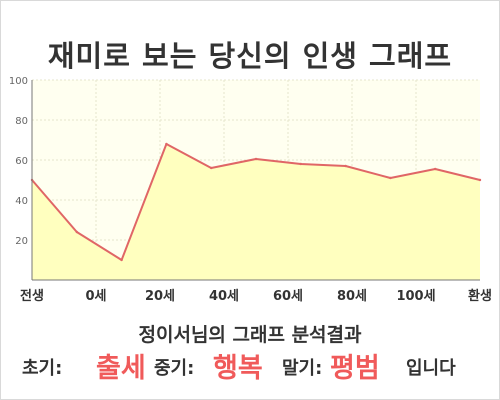 The width and height of the screenshot is (500, 400). What do you see at coordinates (21, 241) in the screenshot?
I see `y-tick-label: 20` at bounding box center [21, 241].